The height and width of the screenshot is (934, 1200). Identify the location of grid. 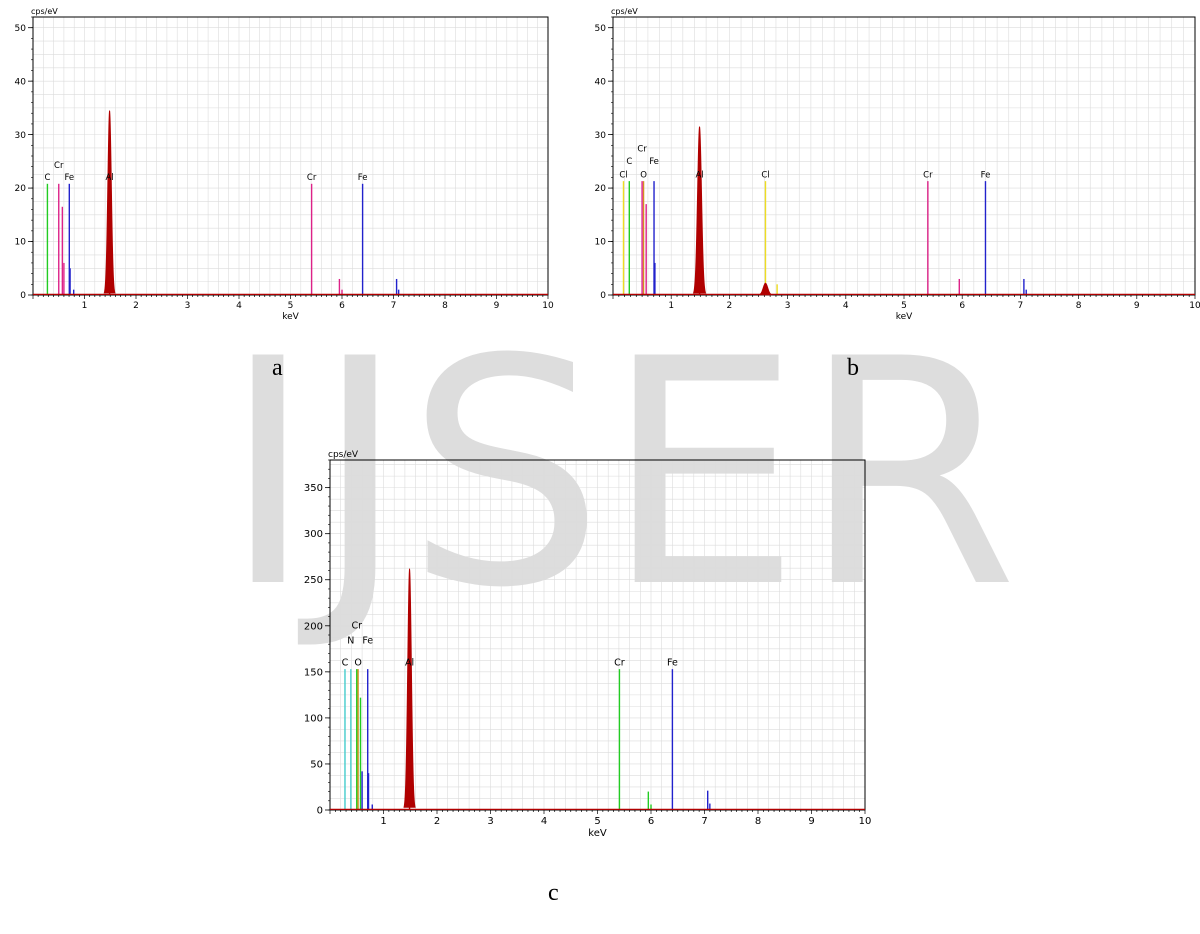
(290, 156).